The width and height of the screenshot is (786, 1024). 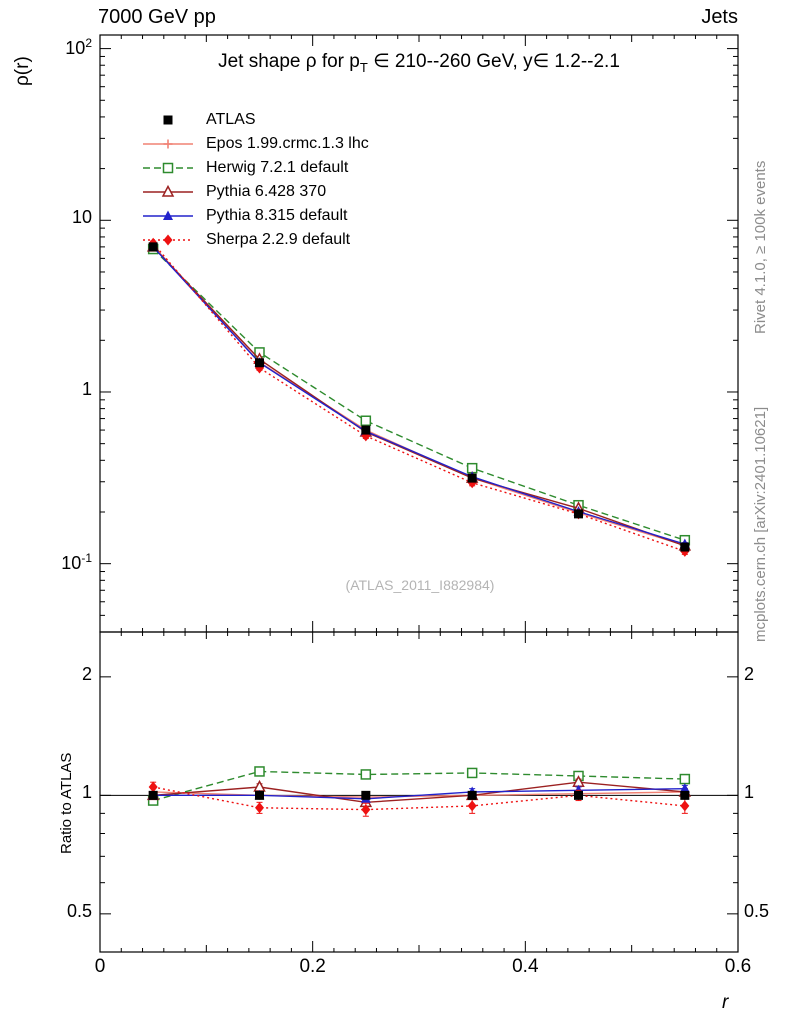 I want to click on legend-label-pythia6: Pythia 6.428 370, so click(x=266, y=191).